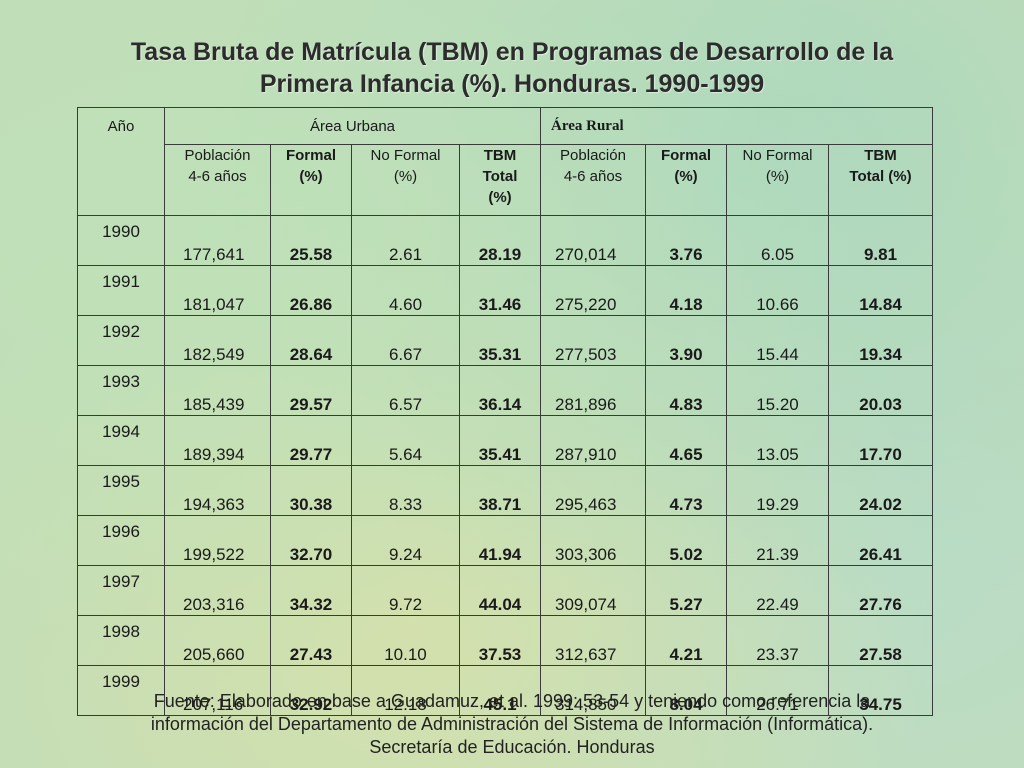 Image resolution: width=1024 pixels, height=768 pixels. What do you see at coordinates (217, 340) in the screenshot?
I see `cell-urban-population: 182,549` at bounding box center [217, 340].